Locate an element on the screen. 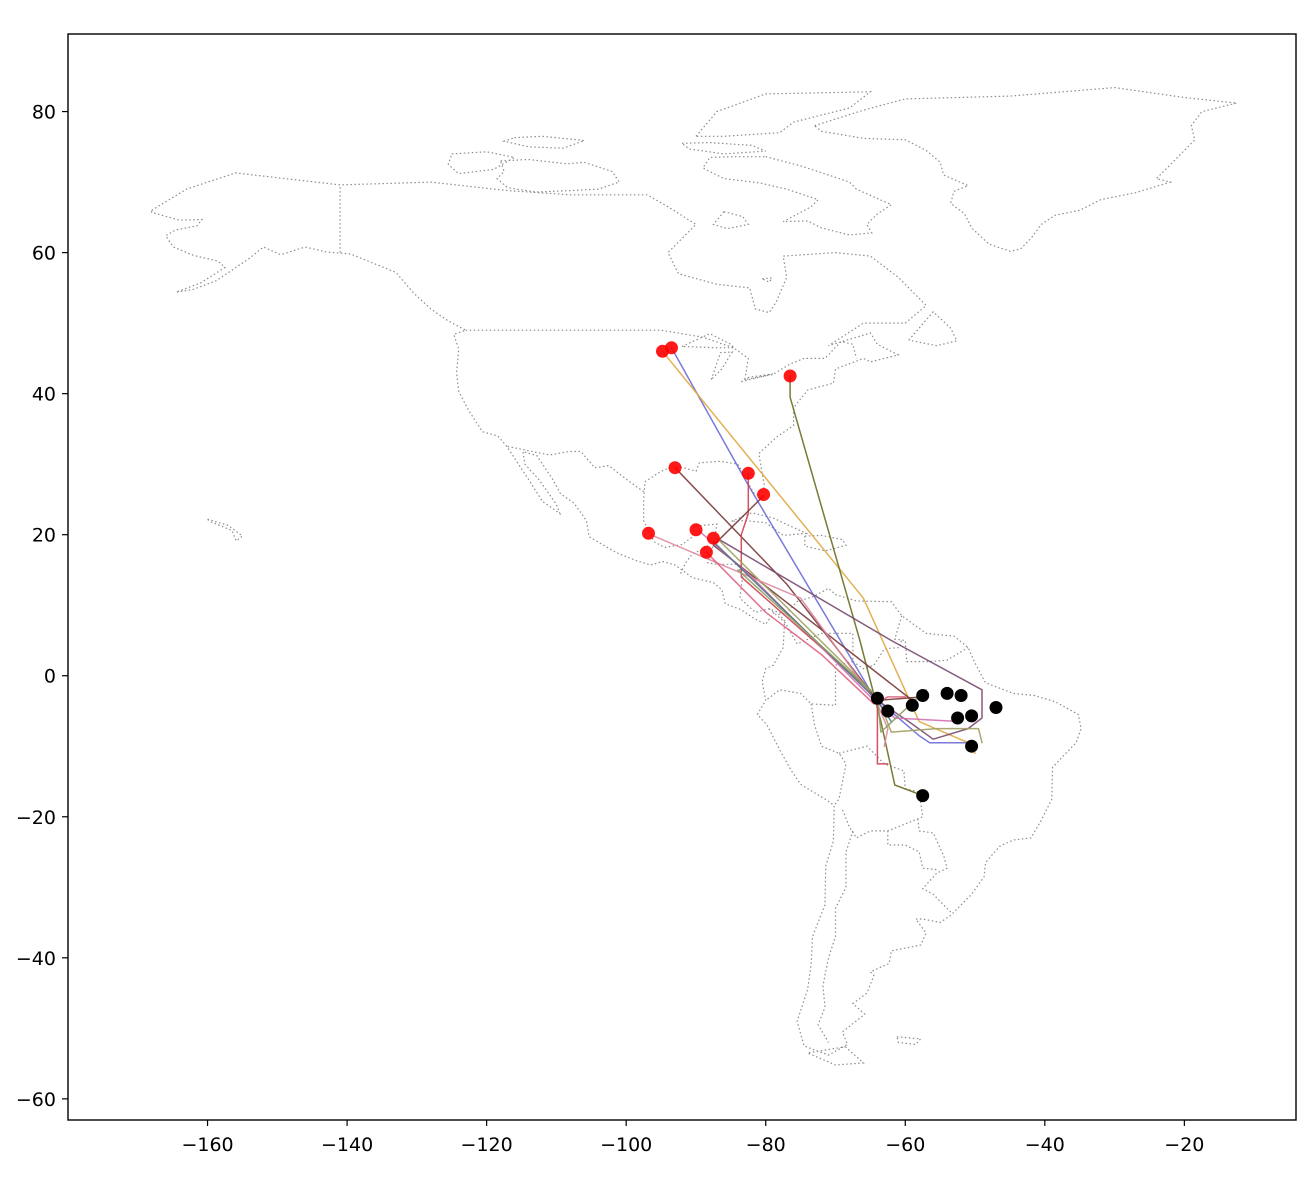 This screenshot has height=1178, width=1312. y-tick-label: 60 is located at coordinates (44, 254).